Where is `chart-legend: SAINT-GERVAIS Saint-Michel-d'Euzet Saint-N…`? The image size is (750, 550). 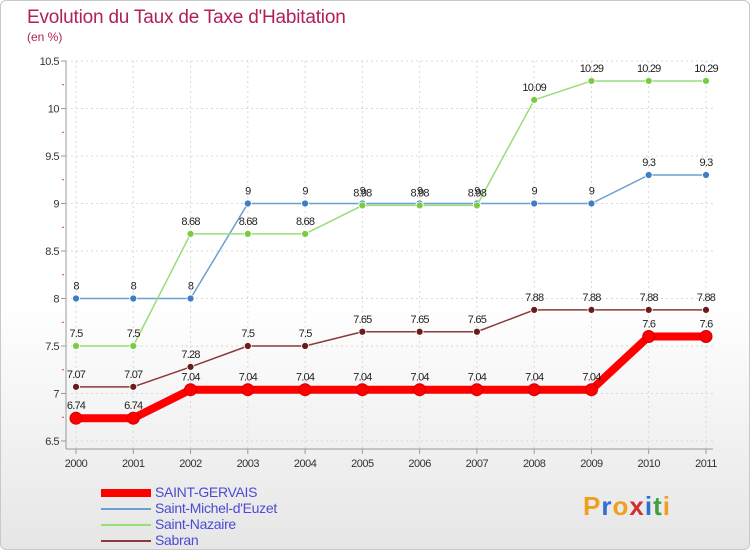 chart-legend: SAINT-GERVAIS Saint-Michel-d'Euzet Saint-N… is located at coordinates (231, 516).